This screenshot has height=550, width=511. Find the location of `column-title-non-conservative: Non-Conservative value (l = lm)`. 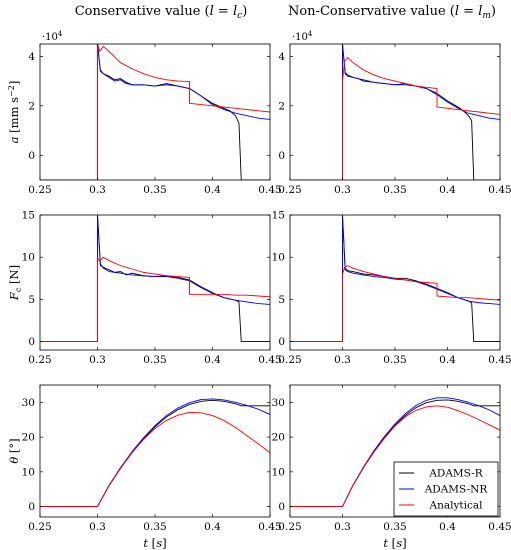

column-title-non-conservative: Non-Conservative value (l = lm) is located at coordinates (392, 12).